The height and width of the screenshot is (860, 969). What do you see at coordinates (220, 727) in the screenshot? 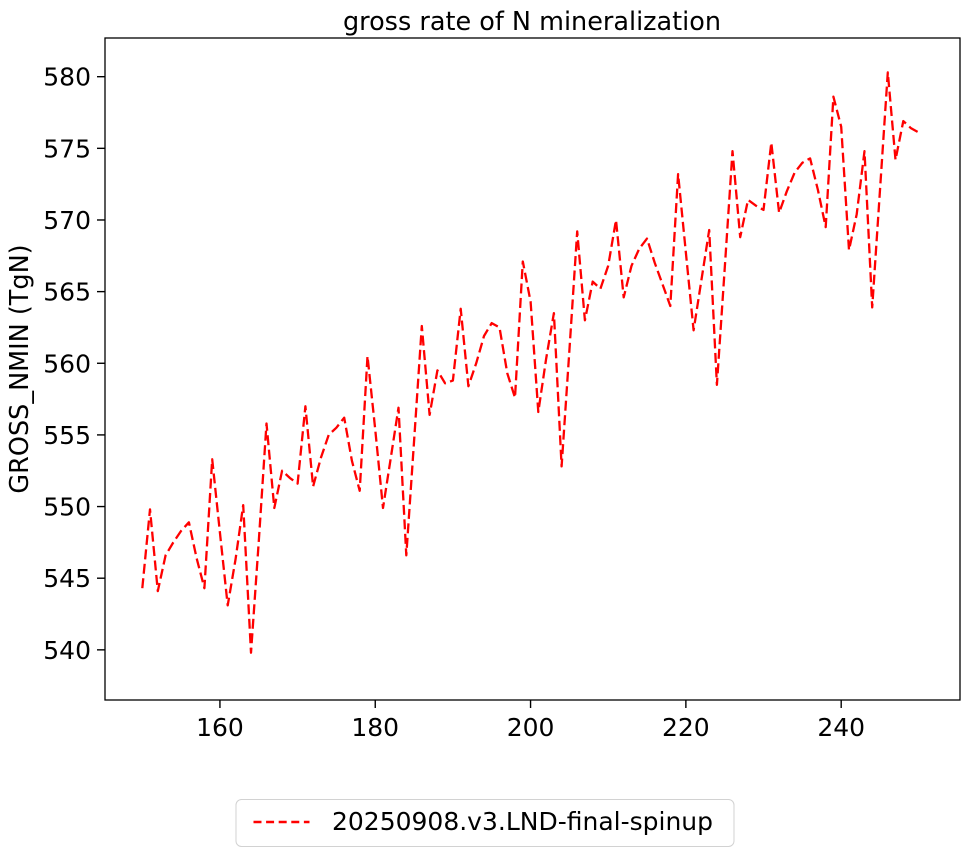
I see `x-tick-label: 160` at bounding box center [220, 727].